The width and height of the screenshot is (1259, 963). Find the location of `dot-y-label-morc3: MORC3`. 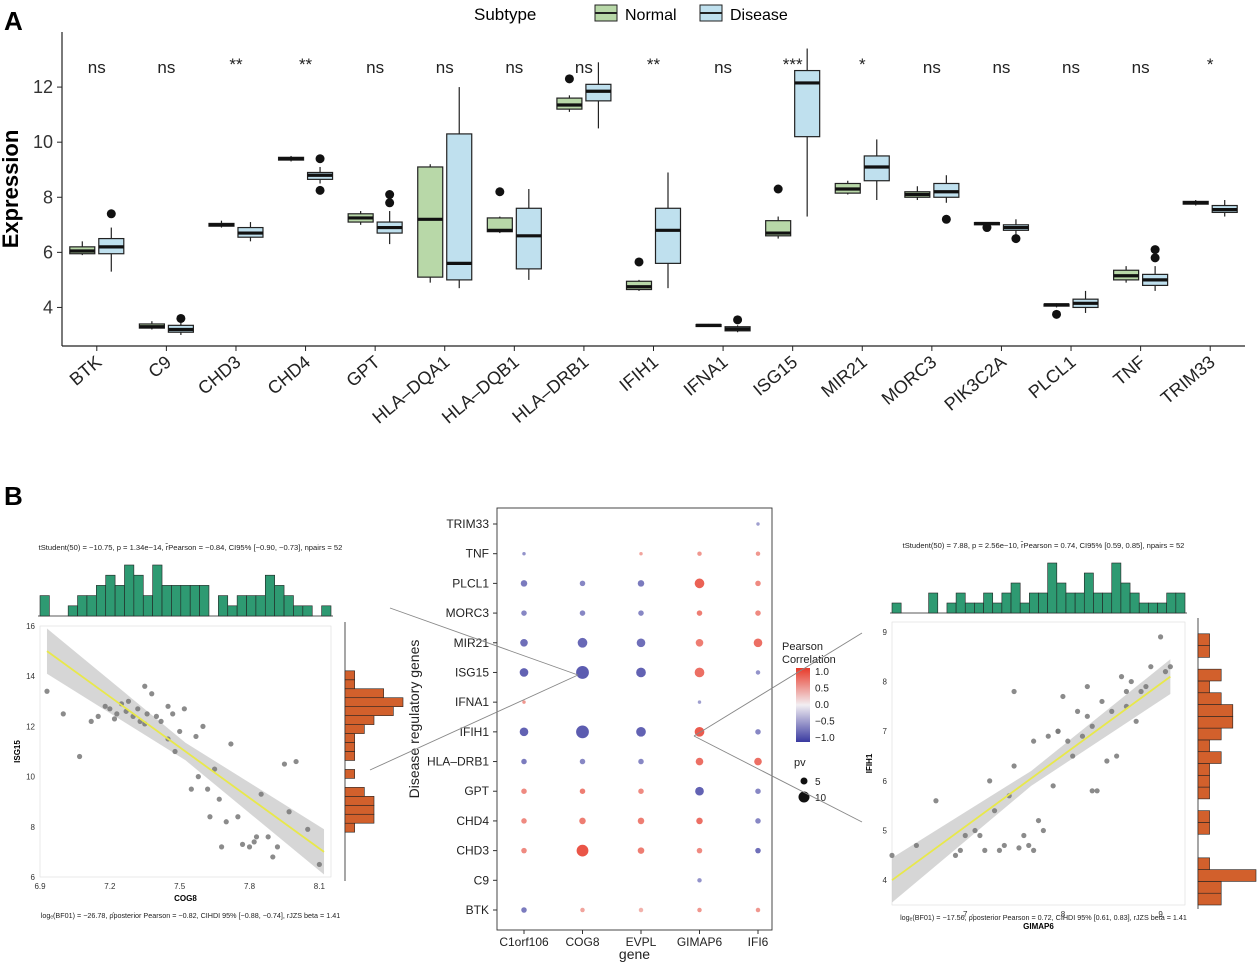

dot-y-label-morc3: MORC3 is located at coordinates (468, 613).